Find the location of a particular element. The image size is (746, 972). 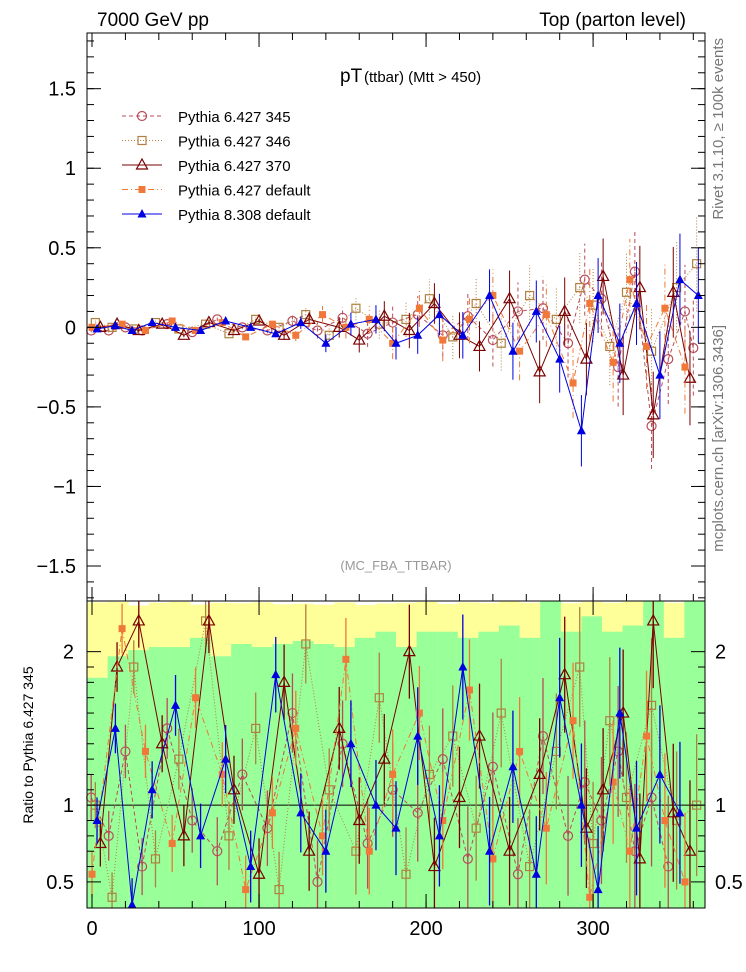

ratio-line is located at coordinates (379, 797).